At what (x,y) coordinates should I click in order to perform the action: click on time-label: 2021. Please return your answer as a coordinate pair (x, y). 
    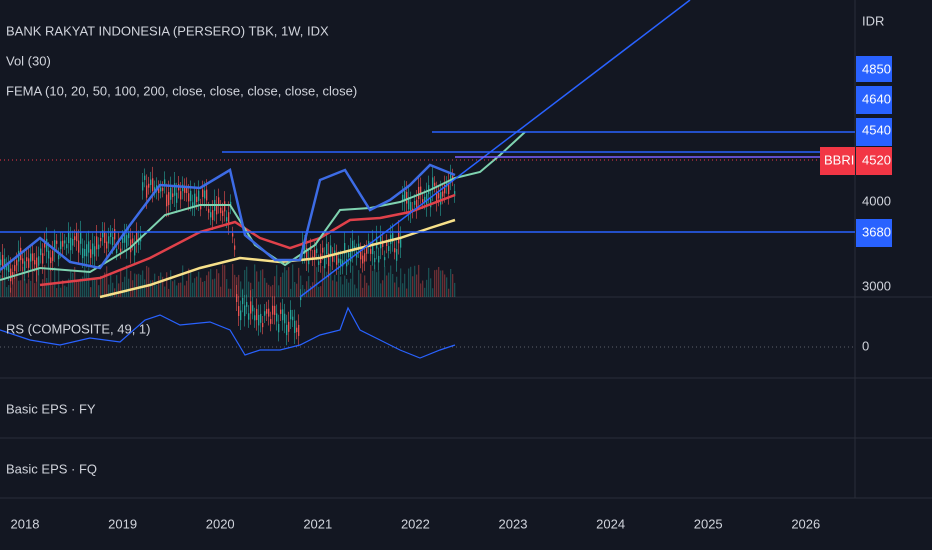
    Looking at the image, I should click on (317, 523).